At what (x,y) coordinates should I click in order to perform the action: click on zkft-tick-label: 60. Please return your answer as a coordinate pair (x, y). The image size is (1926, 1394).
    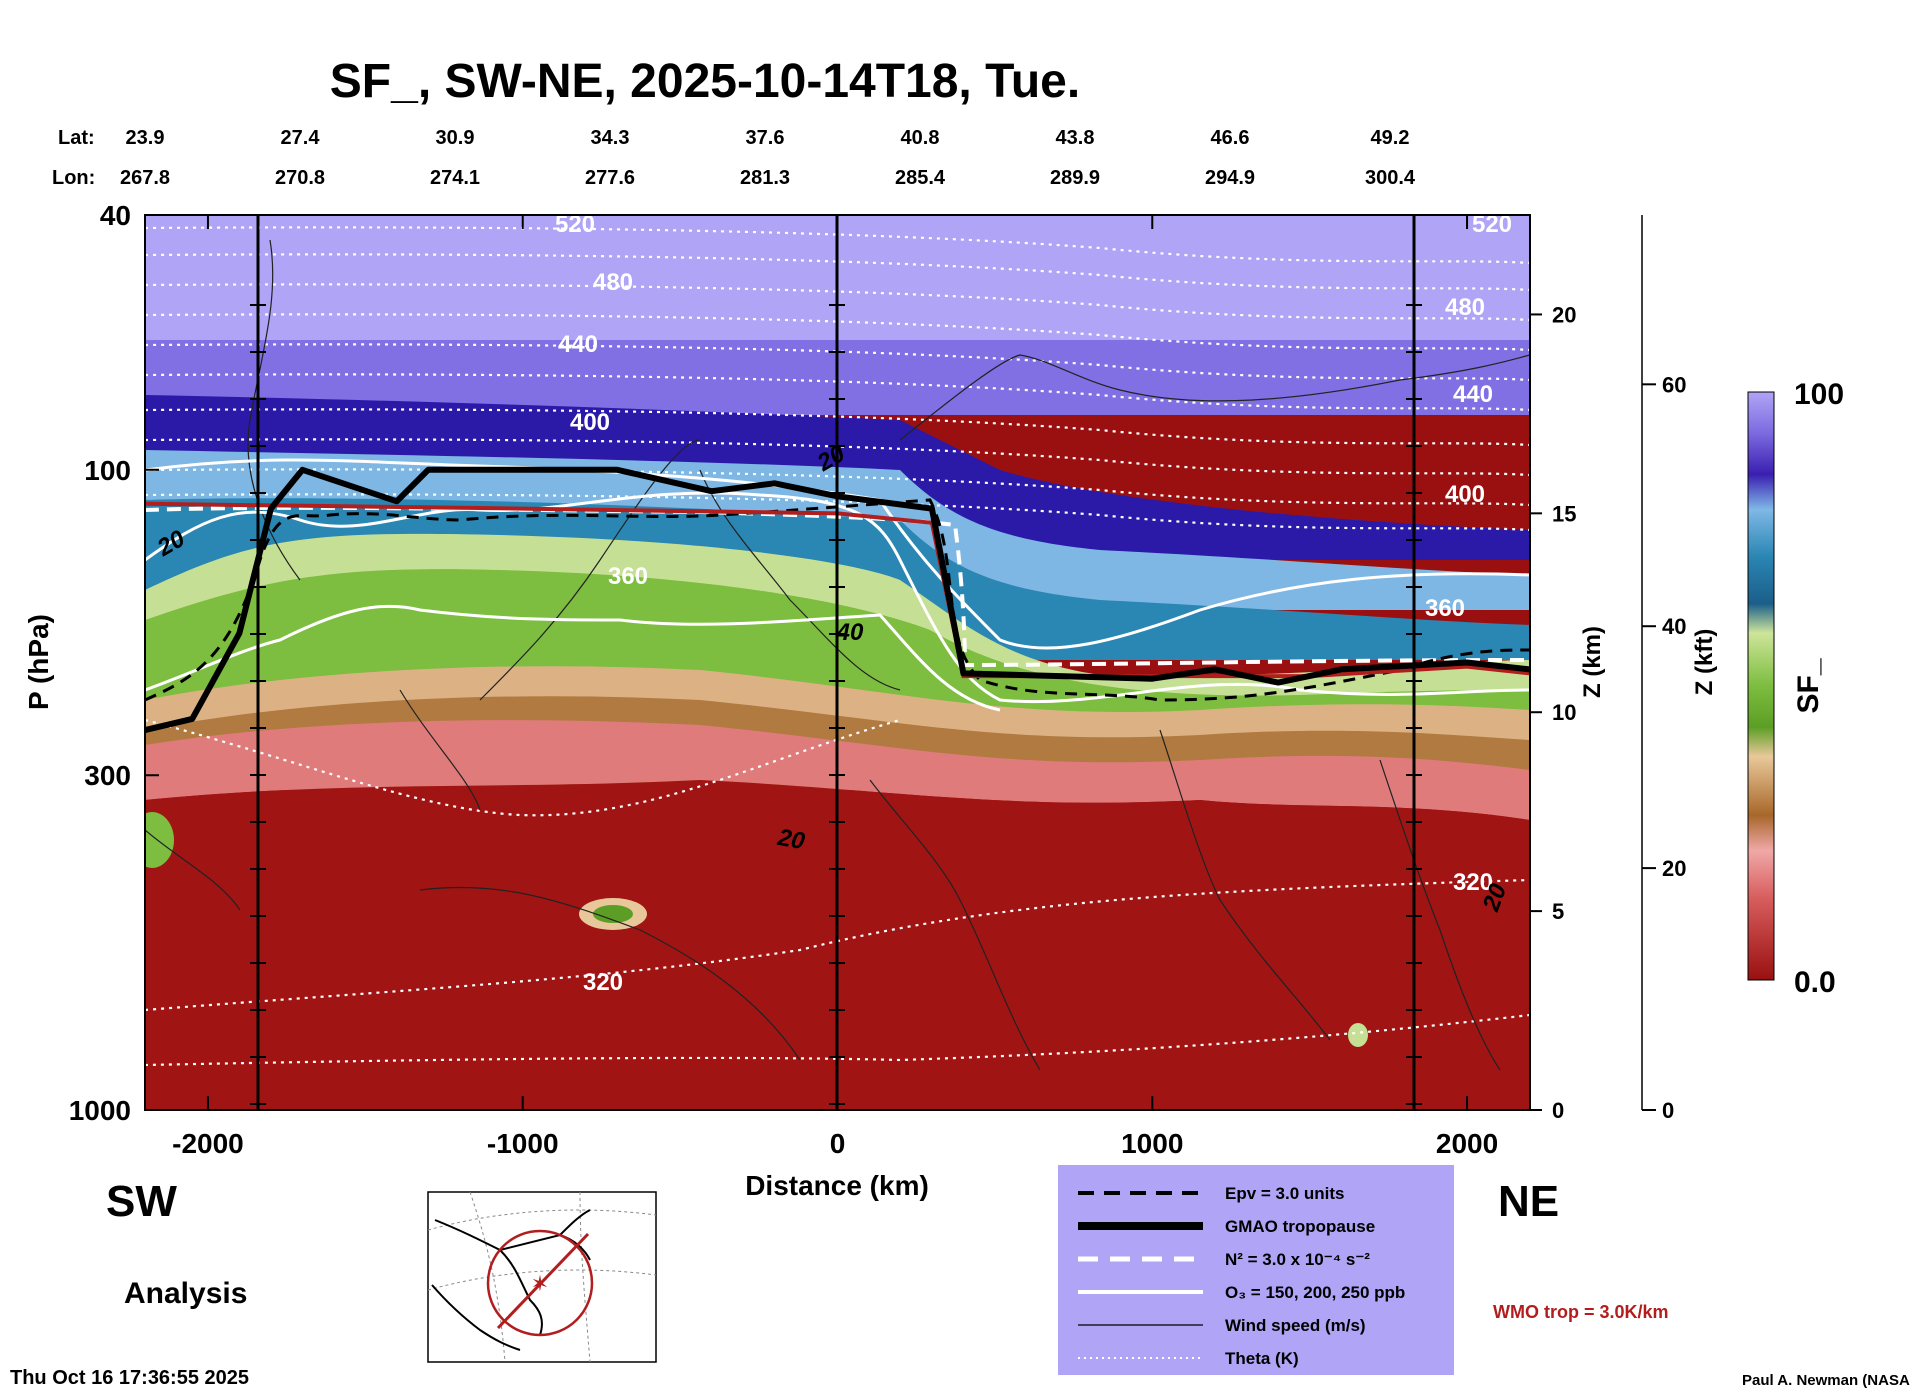
    Looking at the image, I should click on (1674, 384).